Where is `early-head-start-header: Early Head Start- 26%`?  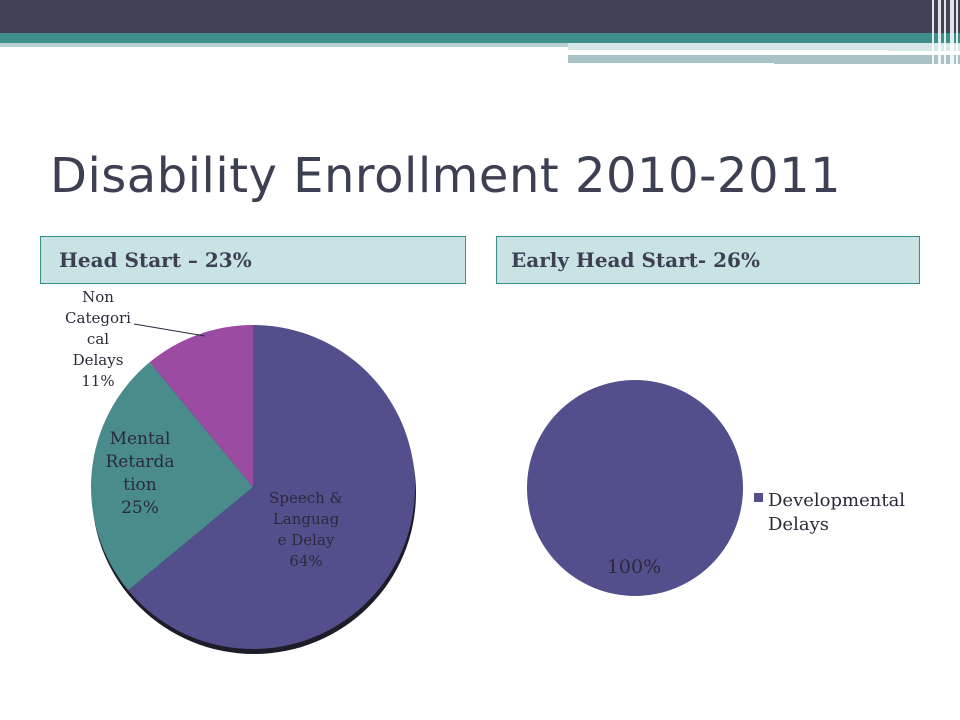
early-head-start-header: Early Head Start- 26% is located at coordinates (708, 260).